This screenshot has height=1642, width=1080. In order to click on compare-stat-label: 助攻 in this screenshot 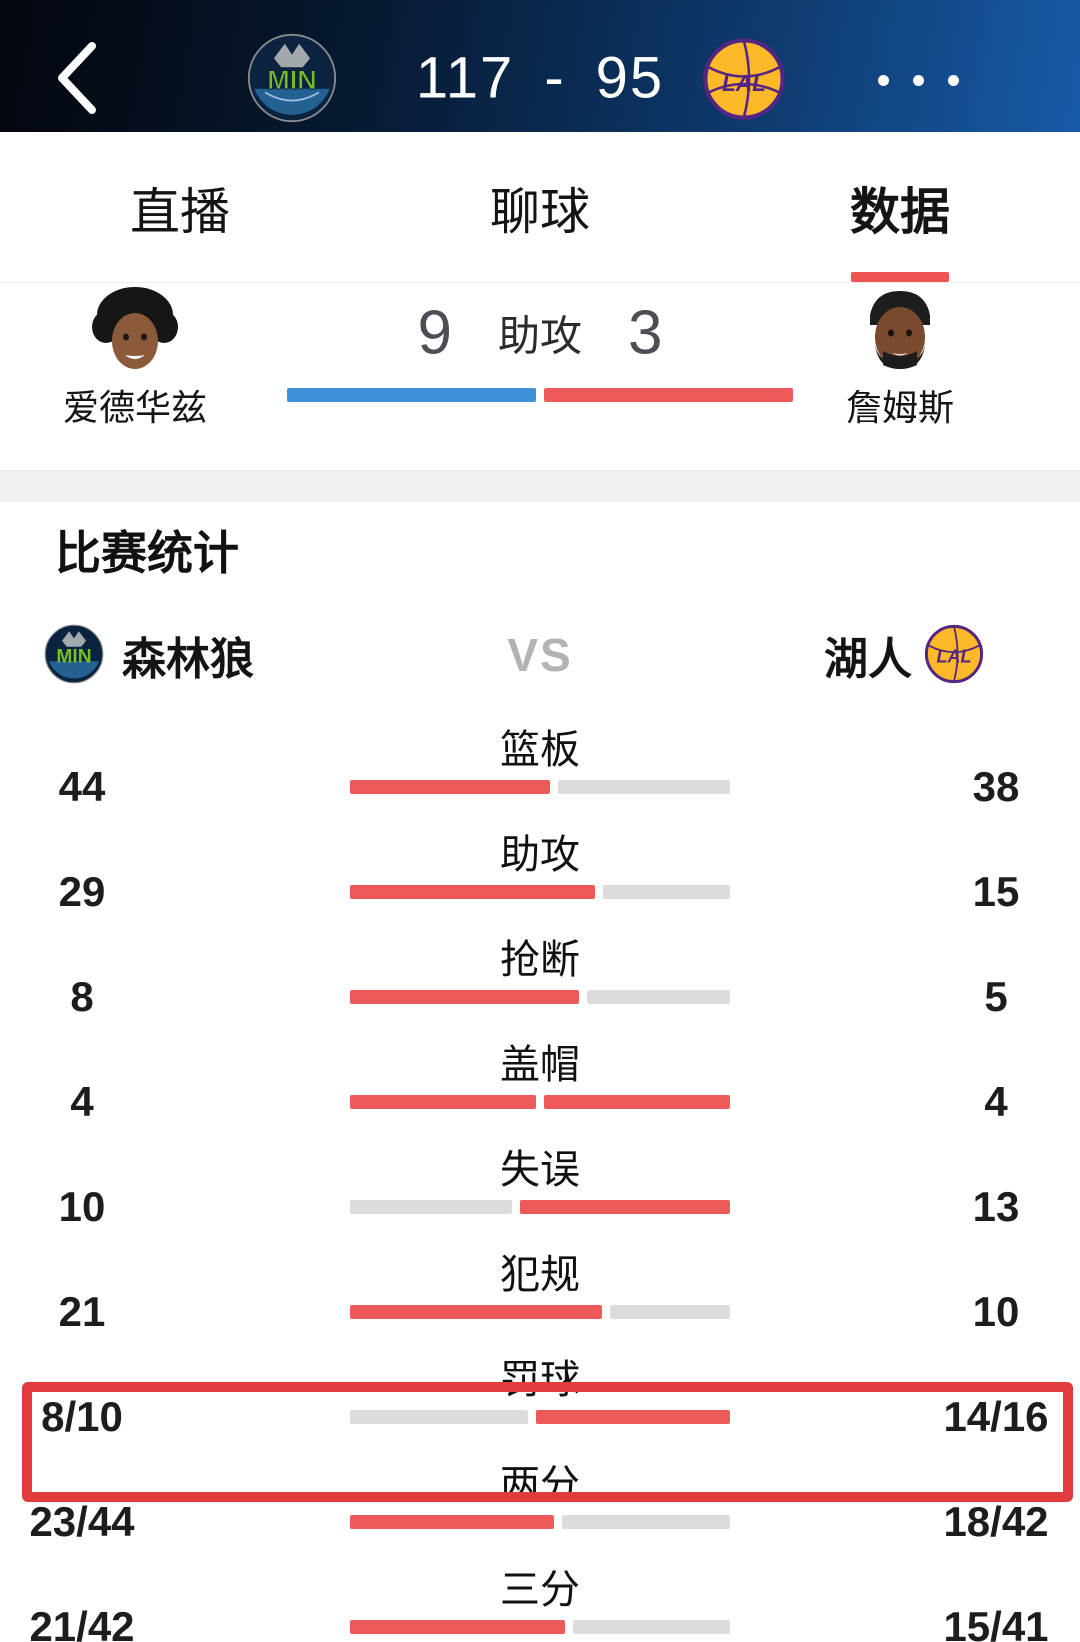, I will do `click(540, 336)`.